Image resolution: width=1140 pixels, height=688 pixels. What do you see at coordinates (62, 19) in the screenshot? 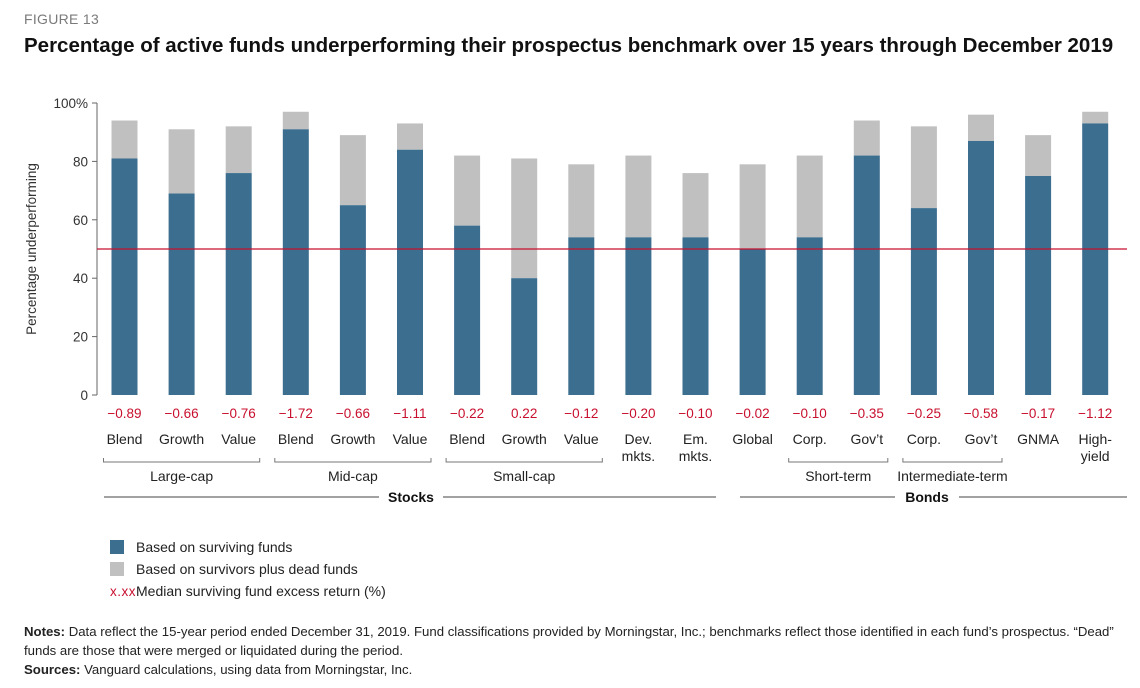
I see `figure-label: FIGURE 13` at bounding box center [62, 19].